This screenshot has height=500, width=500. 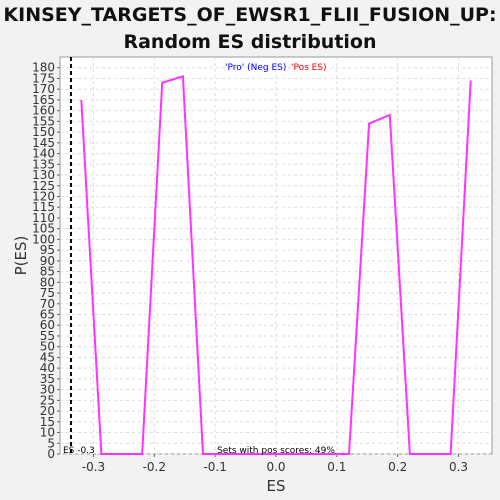 What do you see at coordinates (47, 411) in the screenshot?
I see `y-tick-label: 20` at bounding box center [47, 411].